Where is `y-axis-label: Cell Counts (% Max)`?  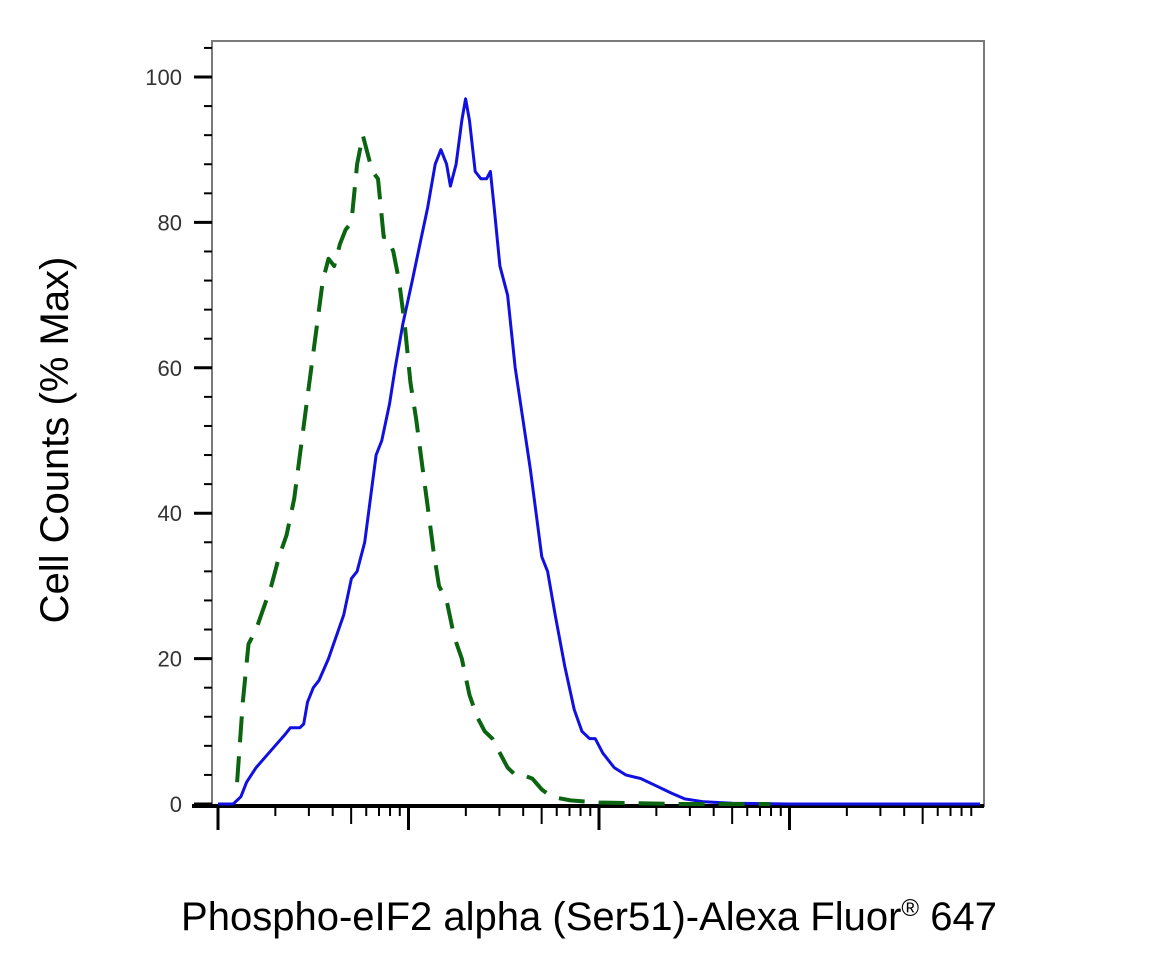
y-axis-label: Cell Counts (% Max) is located at coordinates (55, 440).